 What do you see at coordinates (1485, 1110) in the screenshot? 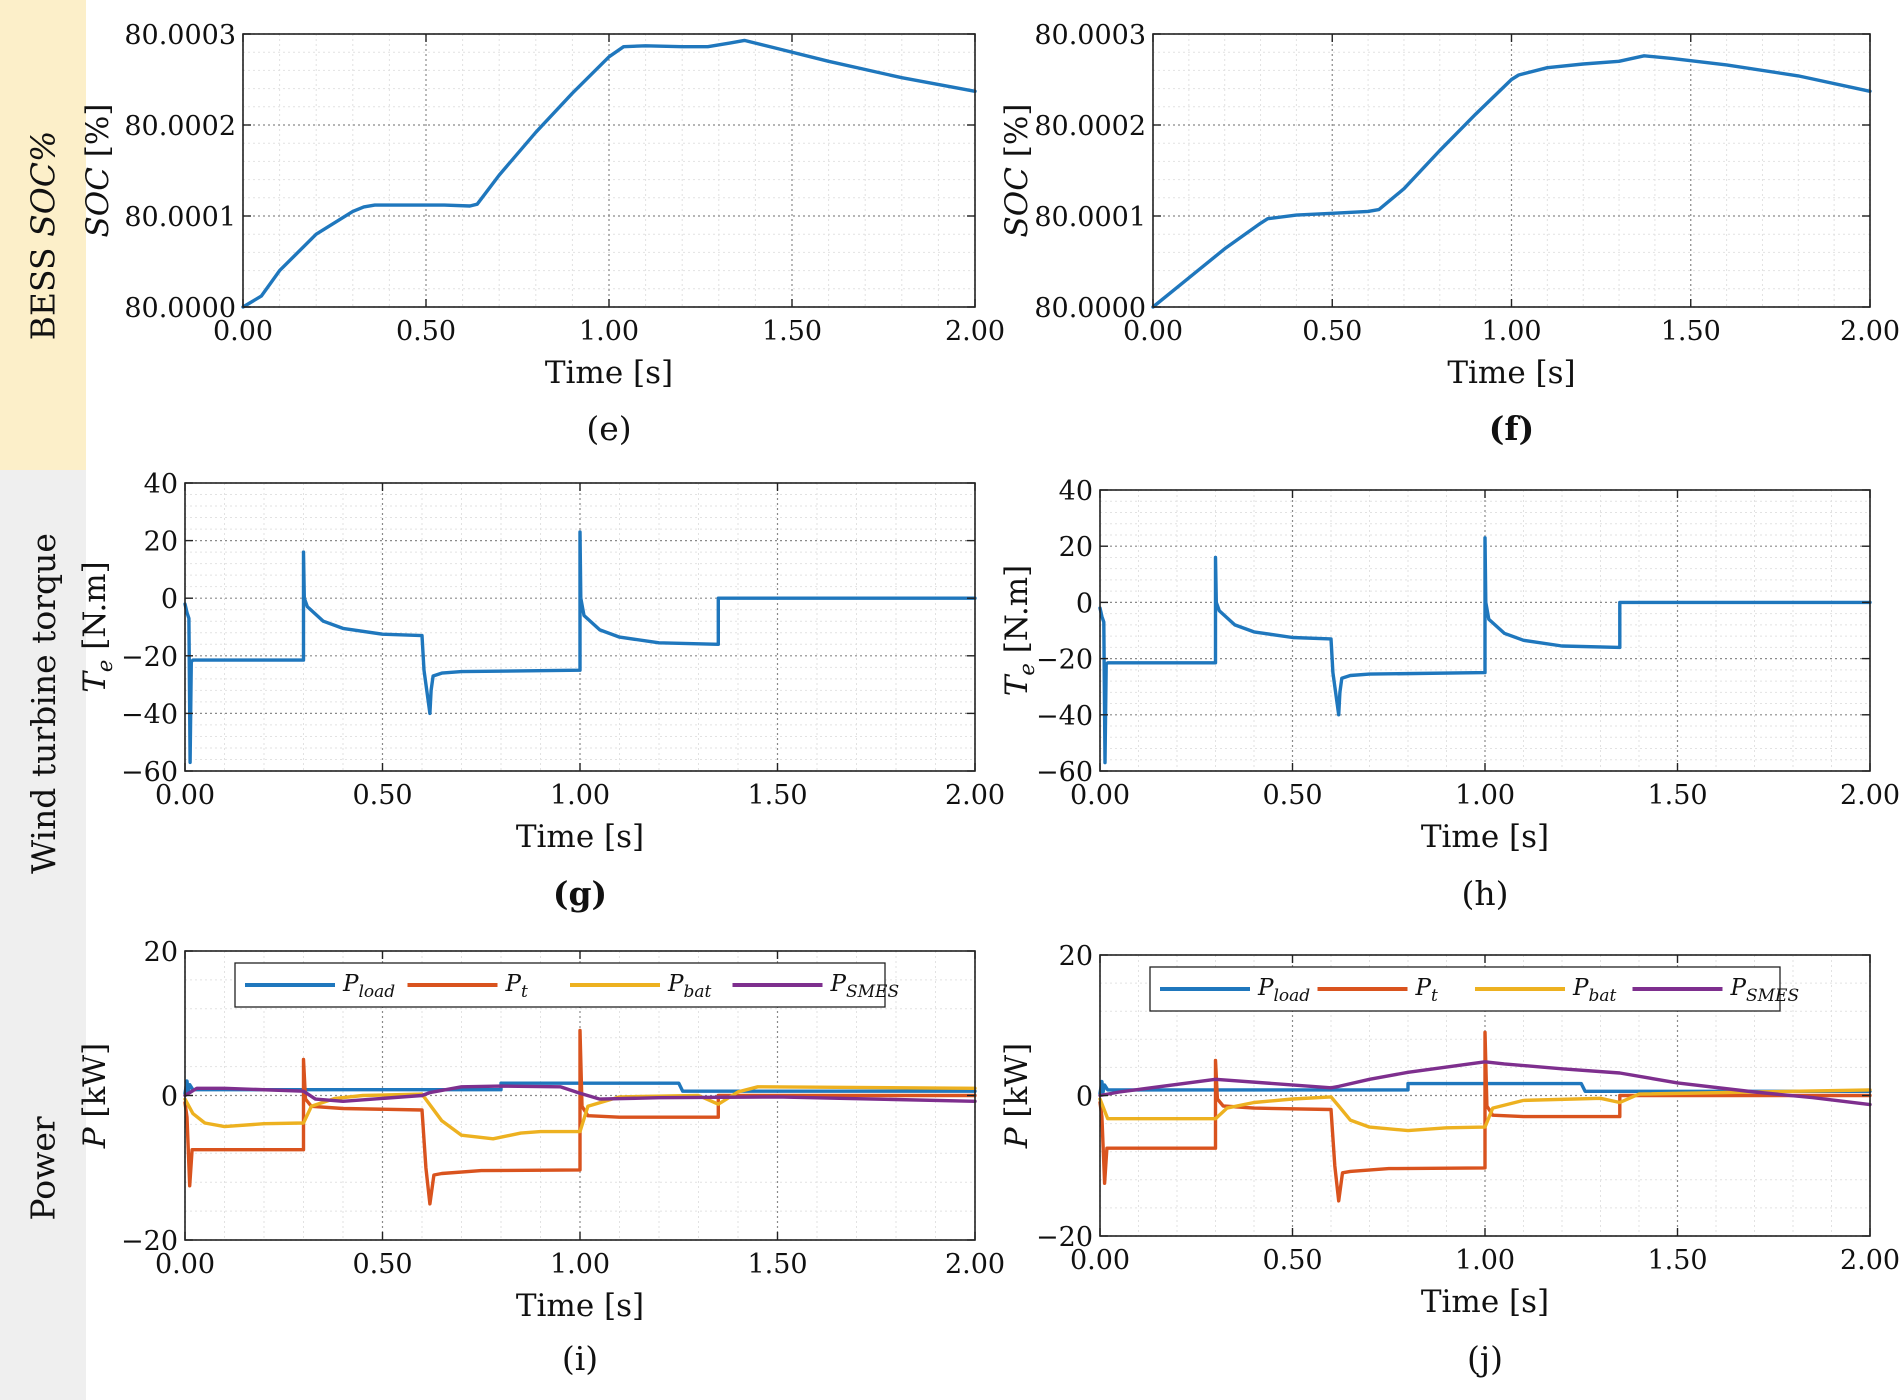
I see `series-line-p-bat` at bounding box center [1485, 1110].